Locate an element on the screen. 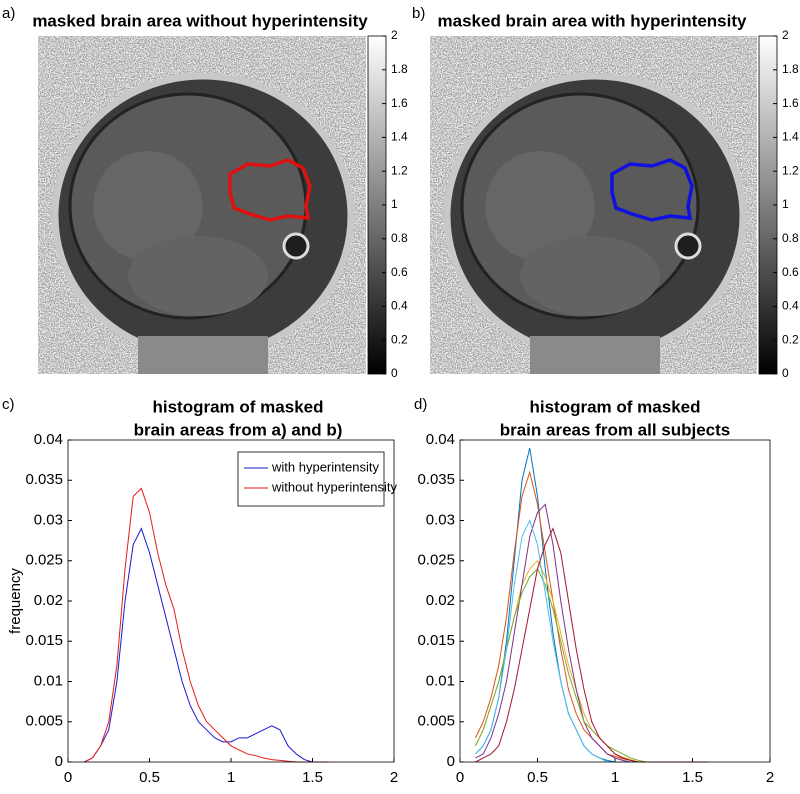 The image size is (800, 794). panel-label: b) is located at coordinates (418, 13).